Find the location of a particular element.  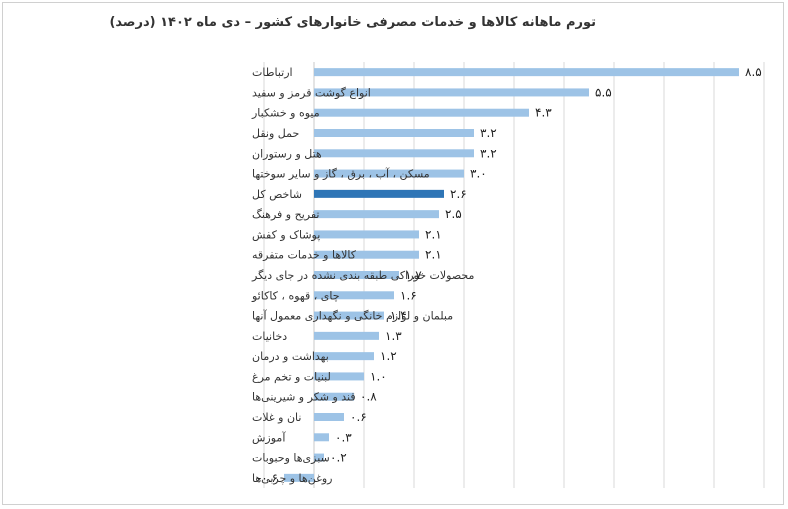

data-label: ۰.۳ is located at coordinates (343, 437).